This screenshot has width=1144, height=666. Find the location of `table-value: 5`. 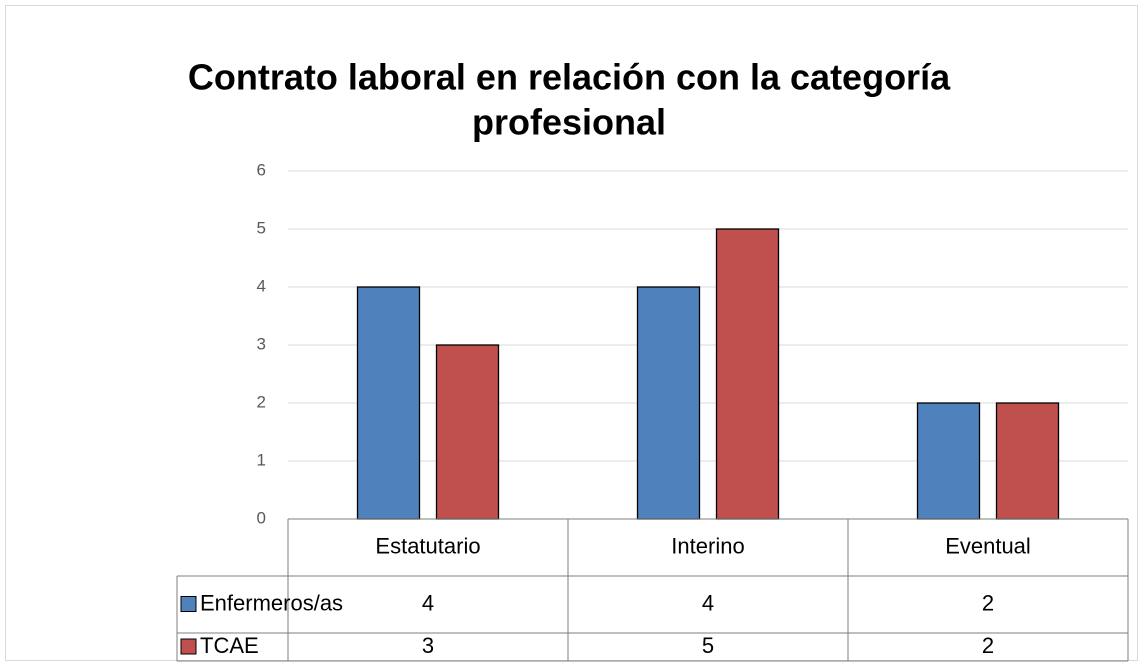

table-value: 5 is located at coordinates (708, 645).